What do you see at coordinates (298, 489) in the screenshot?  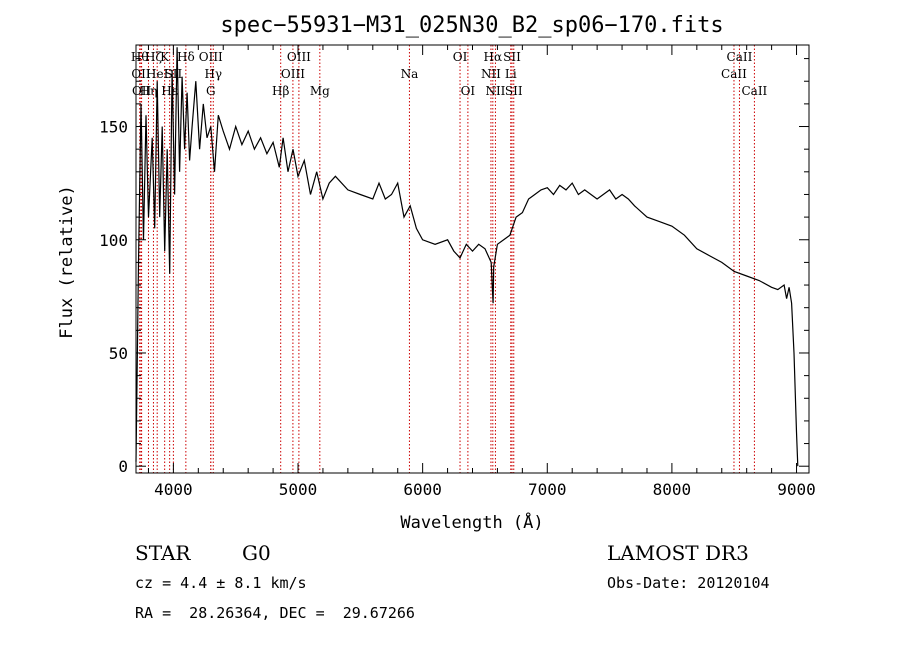 I see `x-tick-label: 5000` at bounding box center [298, 489].